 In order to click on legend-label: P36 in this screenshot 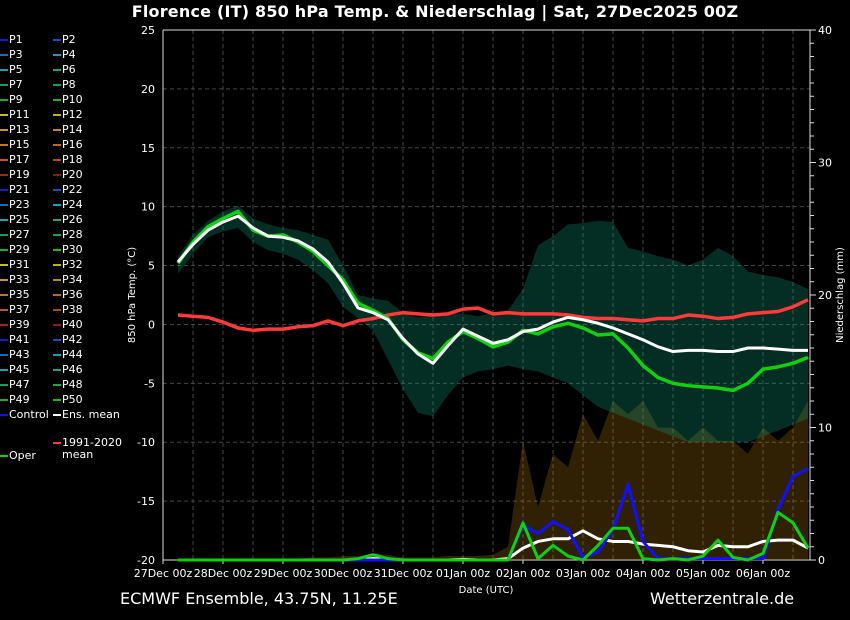, I will do `click(72, 294)`.